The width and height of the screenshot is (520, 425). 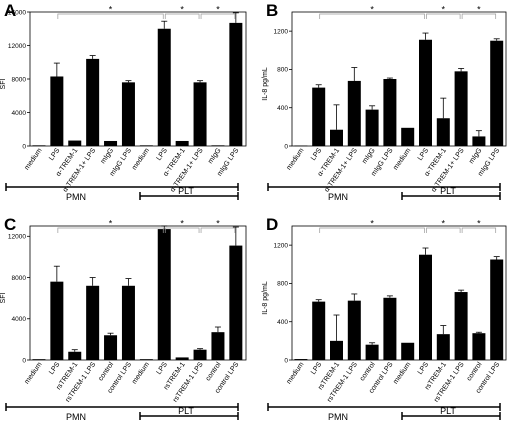 What do you see at coordinates (17, 237) in the screenshot?
I see `y-tick-label: 12000` at bounding box center [17, 237].